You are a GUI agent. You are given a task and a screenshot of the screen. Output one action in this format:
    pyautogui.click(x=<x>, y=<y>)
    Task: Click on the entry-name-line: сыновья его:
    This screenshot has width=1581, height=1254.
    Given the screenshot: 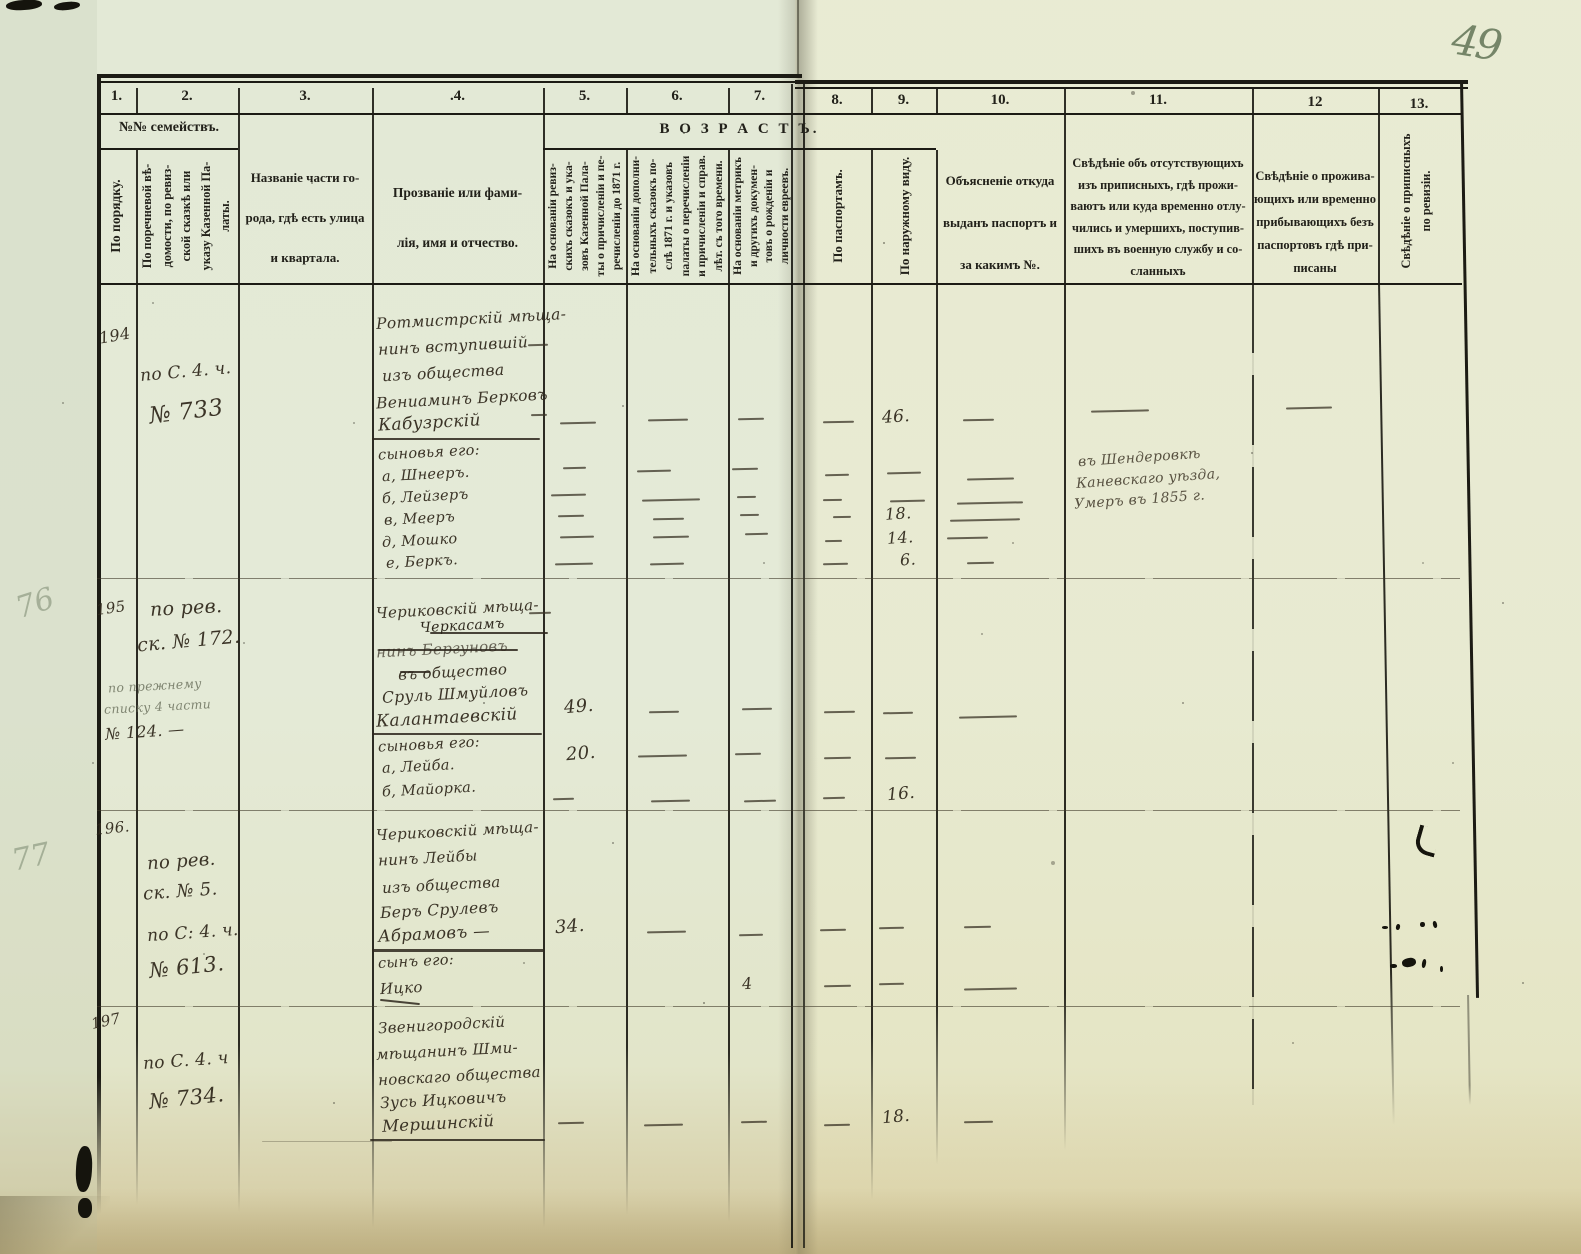 What is the action you would take?
    pyautogui.click(x=429, y=453)
    